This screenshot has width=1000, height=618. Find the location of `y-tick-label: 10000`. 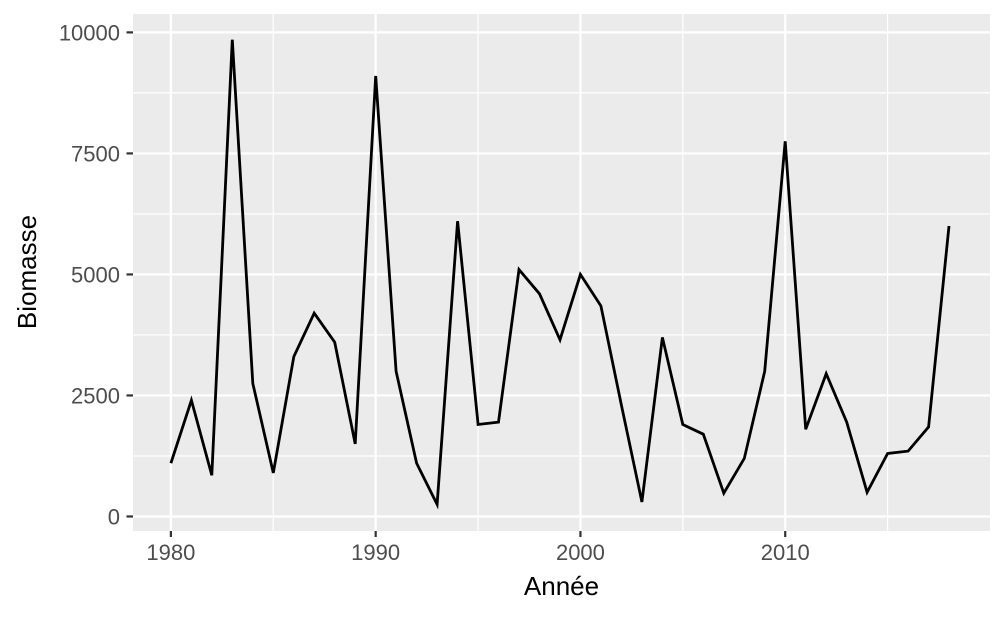

y-tick-label: 10000 is located at coordinates (89, 32).